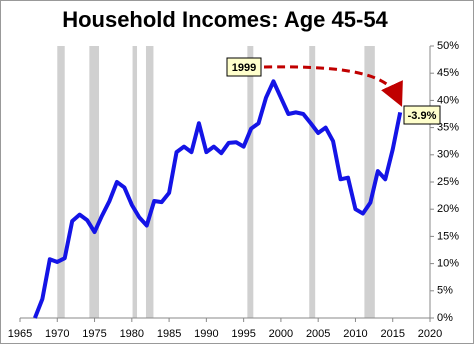  I want to click on x-tick-label: 1970, so click(57, 334).